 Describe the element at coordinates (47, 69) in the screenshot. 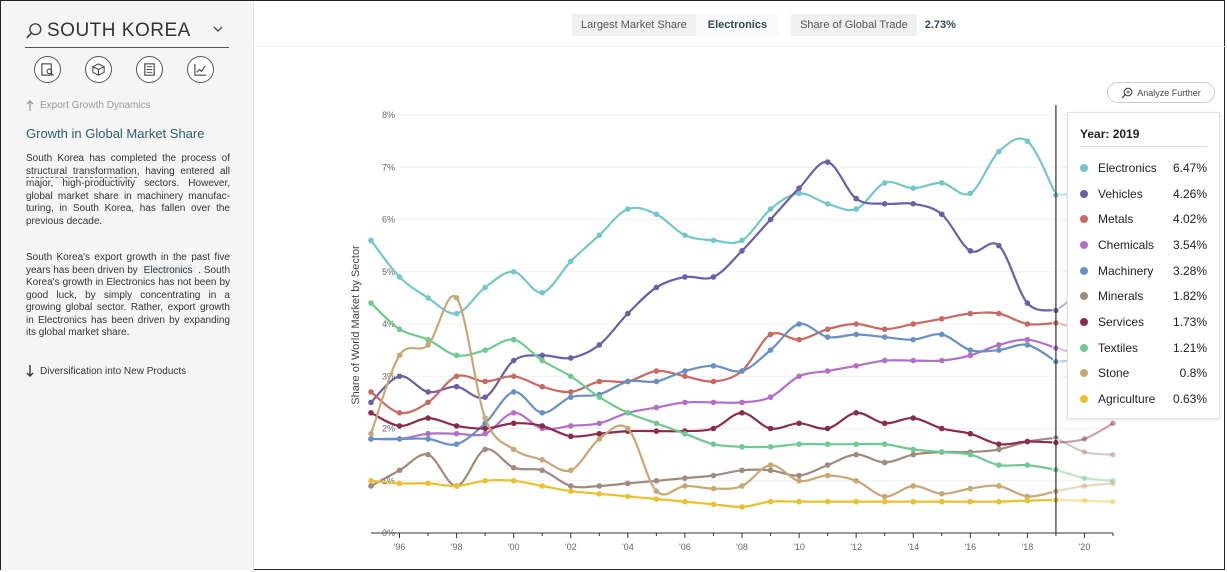

I see `explore-tool-button` at that location.